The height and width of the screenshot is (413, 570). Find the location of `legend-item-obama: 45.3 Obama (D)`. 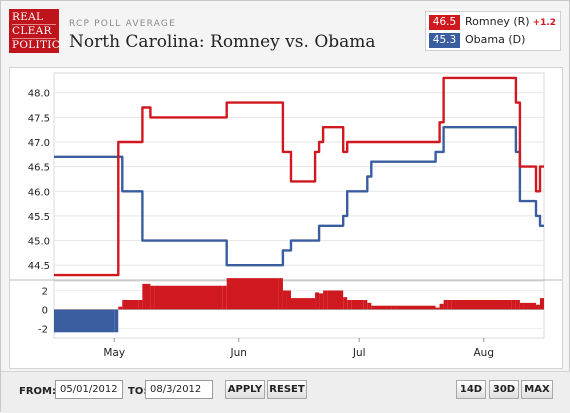

legend-item-obama: 45.3 Obama (D) is located at coordinates (477, 41).